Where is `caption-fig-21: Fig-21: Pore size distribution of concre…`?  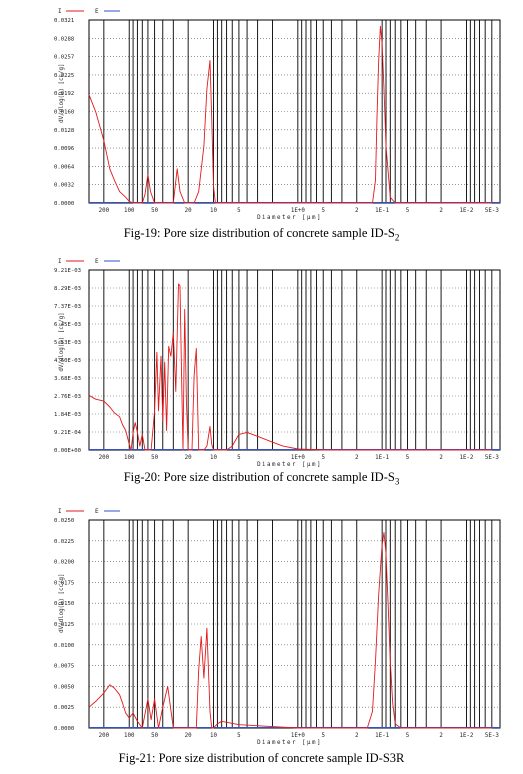 caption-fig-21: Fig-21: Pore size distribution of concre… is located at coordinates (261, 759).